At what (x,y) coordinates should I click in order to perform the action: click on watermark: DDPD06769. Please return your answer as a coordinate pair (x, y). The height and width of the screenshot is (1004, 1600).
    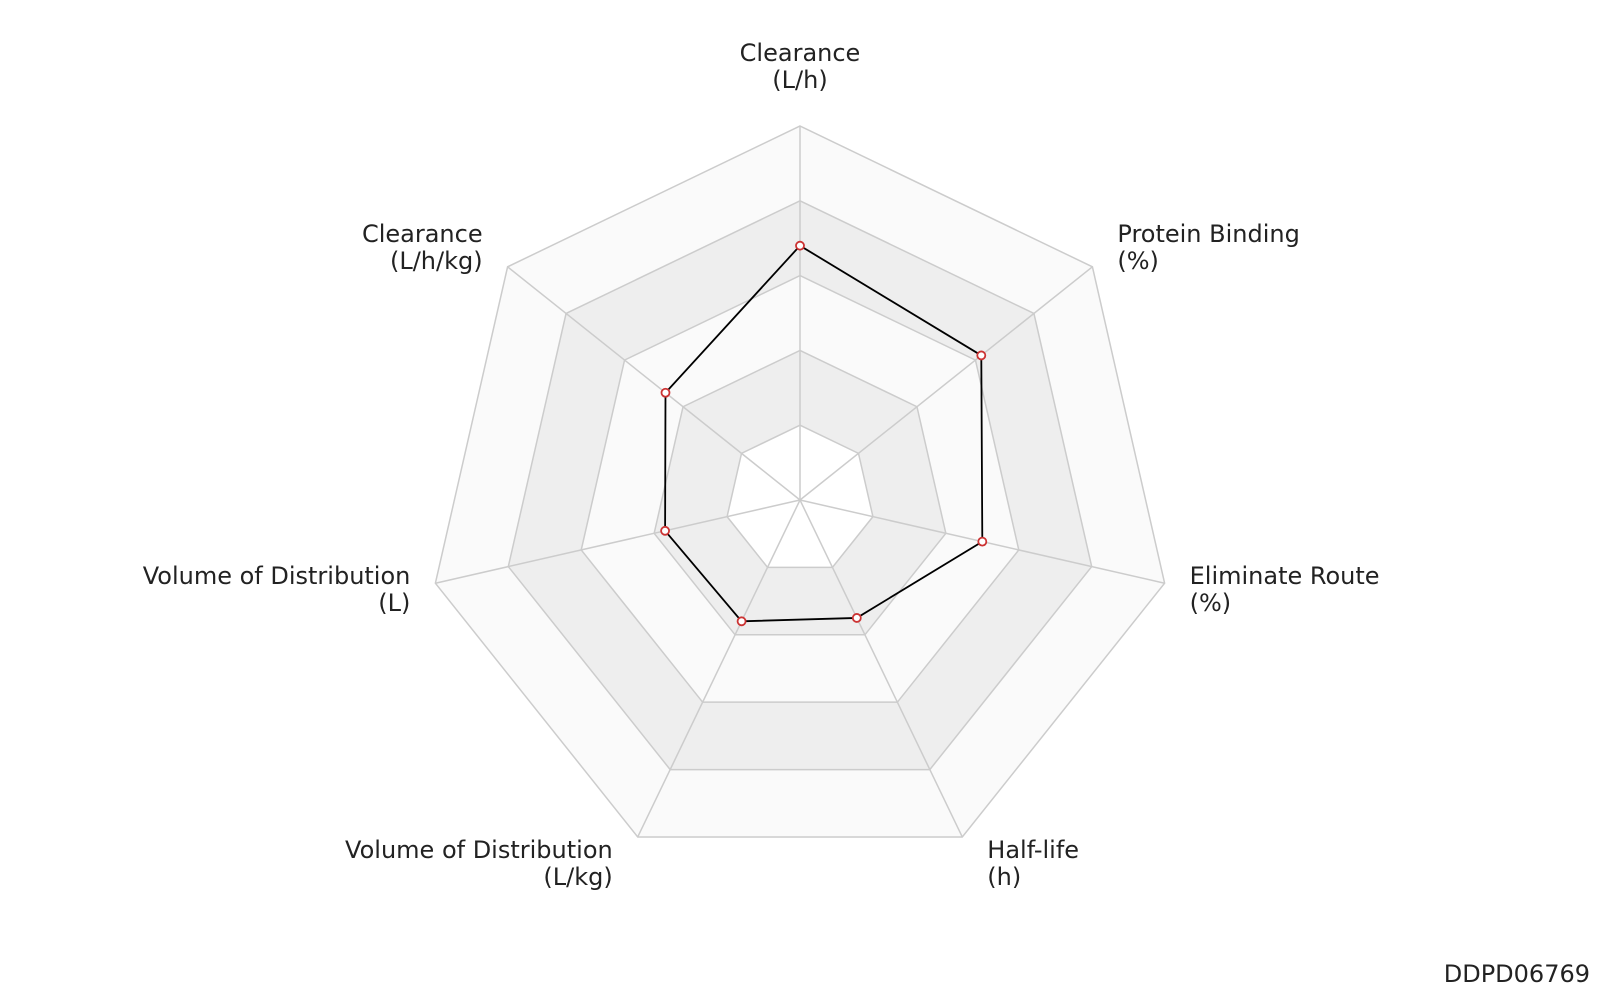
    Looking at the image, I should click on (1517, 974).